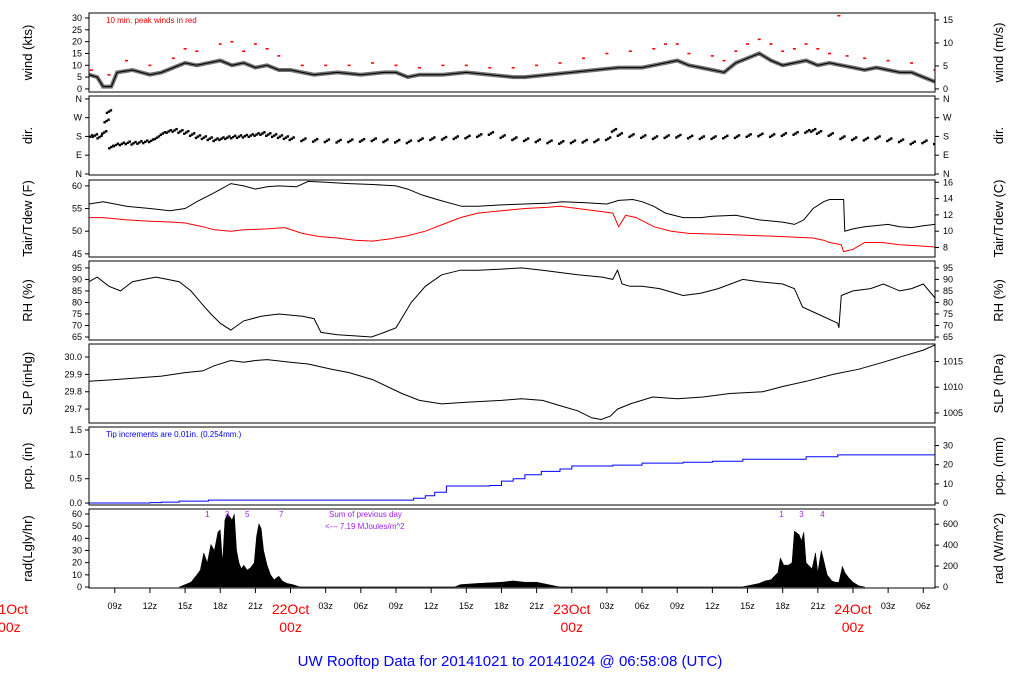 The width and height of the screenshot is (1024, 700). I want to click on time-tick-label: 12z, so click(712, 606).